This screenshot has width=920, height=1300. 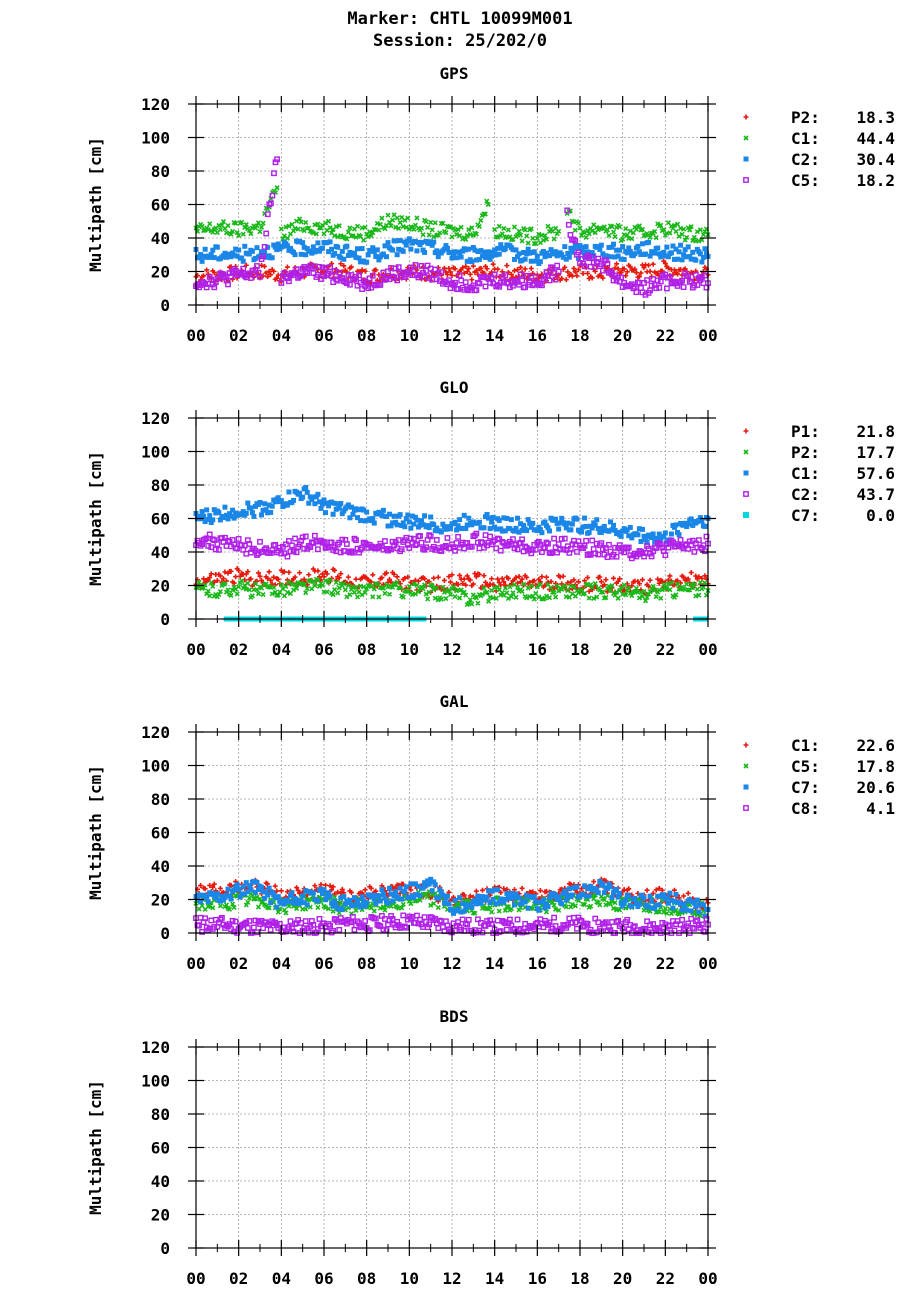 I want to click on y-axis-label: Multipath [cm], so click(x=95, y=204).